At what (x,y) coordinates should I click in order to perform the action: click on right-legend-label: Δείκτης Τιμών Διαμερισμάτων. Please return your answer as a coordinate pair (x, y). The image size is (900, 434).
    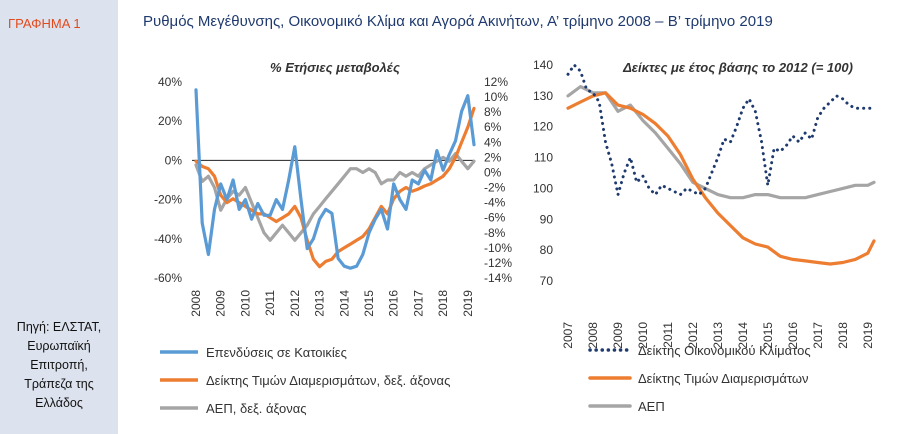
    Looking at the image, I should click on (723, 378).